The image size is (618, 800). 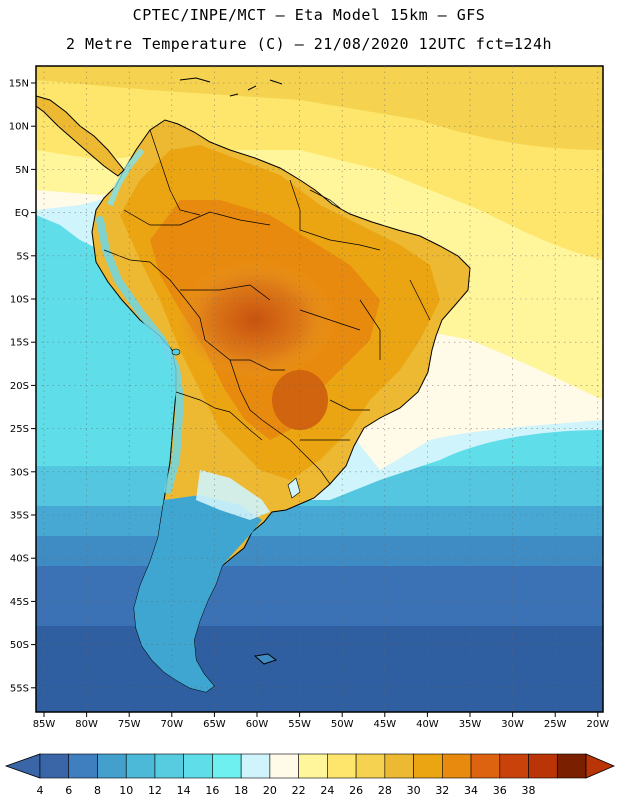 I want to click on colorbar-tick-label: 22, so click(x=299, y=790).